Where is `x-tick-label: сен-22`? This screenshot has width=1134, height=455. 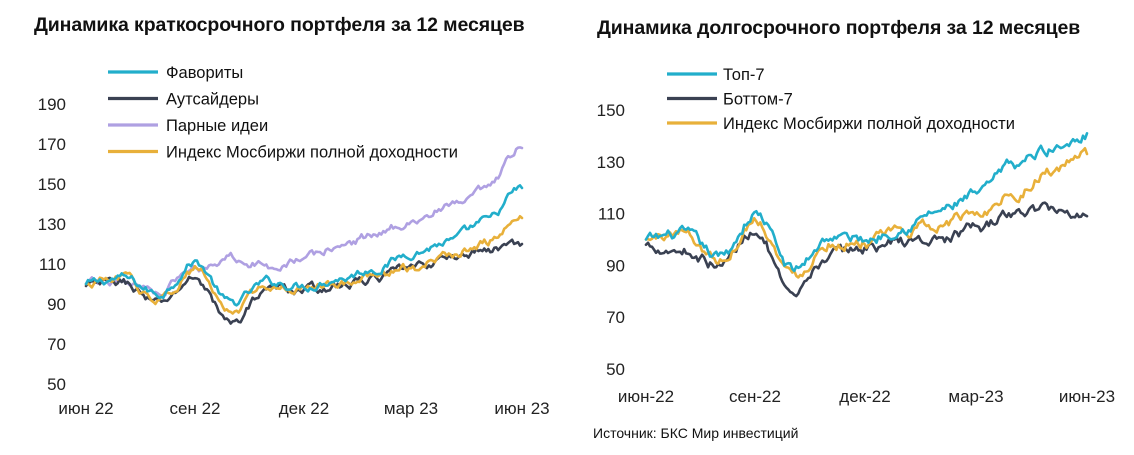
x-tick-label: сен-22 is located at coordinates (755, 396).